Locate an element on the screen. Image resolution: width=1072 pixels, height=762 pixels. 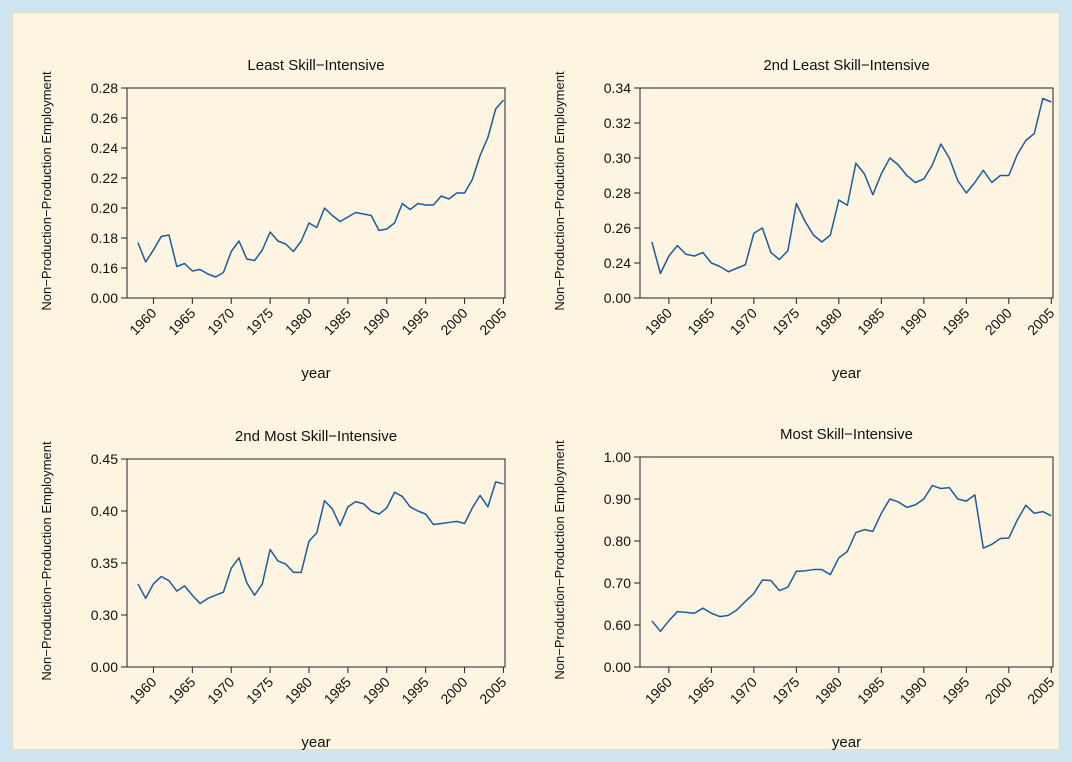
chart-title: Most Skill−Intensive is located at coordinates (846, 434).